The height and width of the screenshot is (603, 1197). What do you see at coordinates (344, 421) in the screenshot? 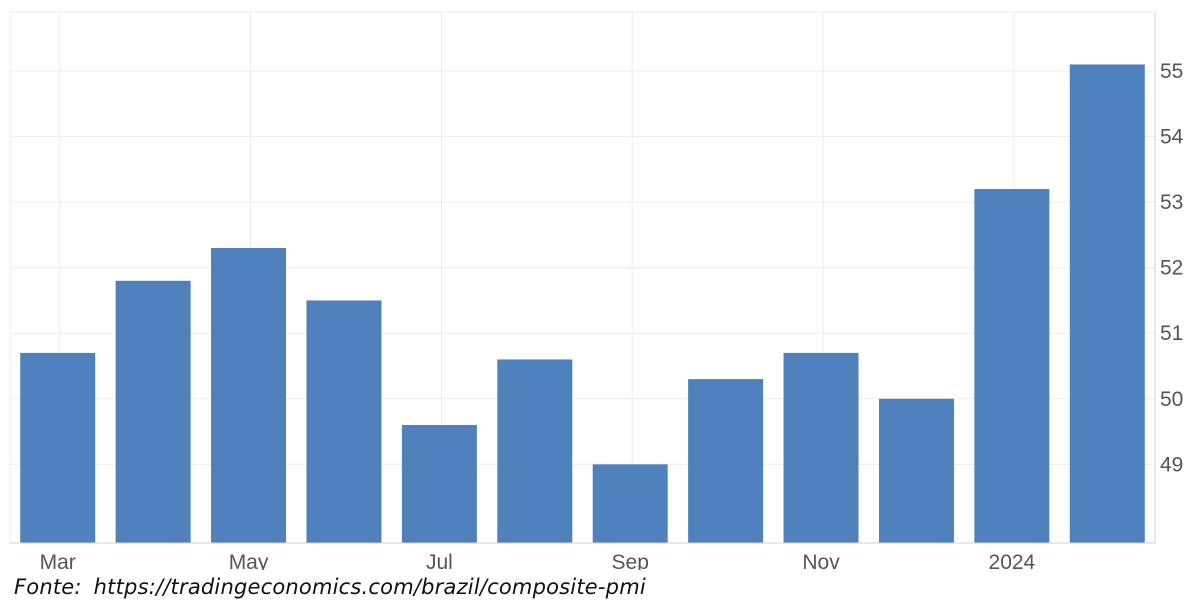
I see `bar-jun` at bounding box center [344, 421].